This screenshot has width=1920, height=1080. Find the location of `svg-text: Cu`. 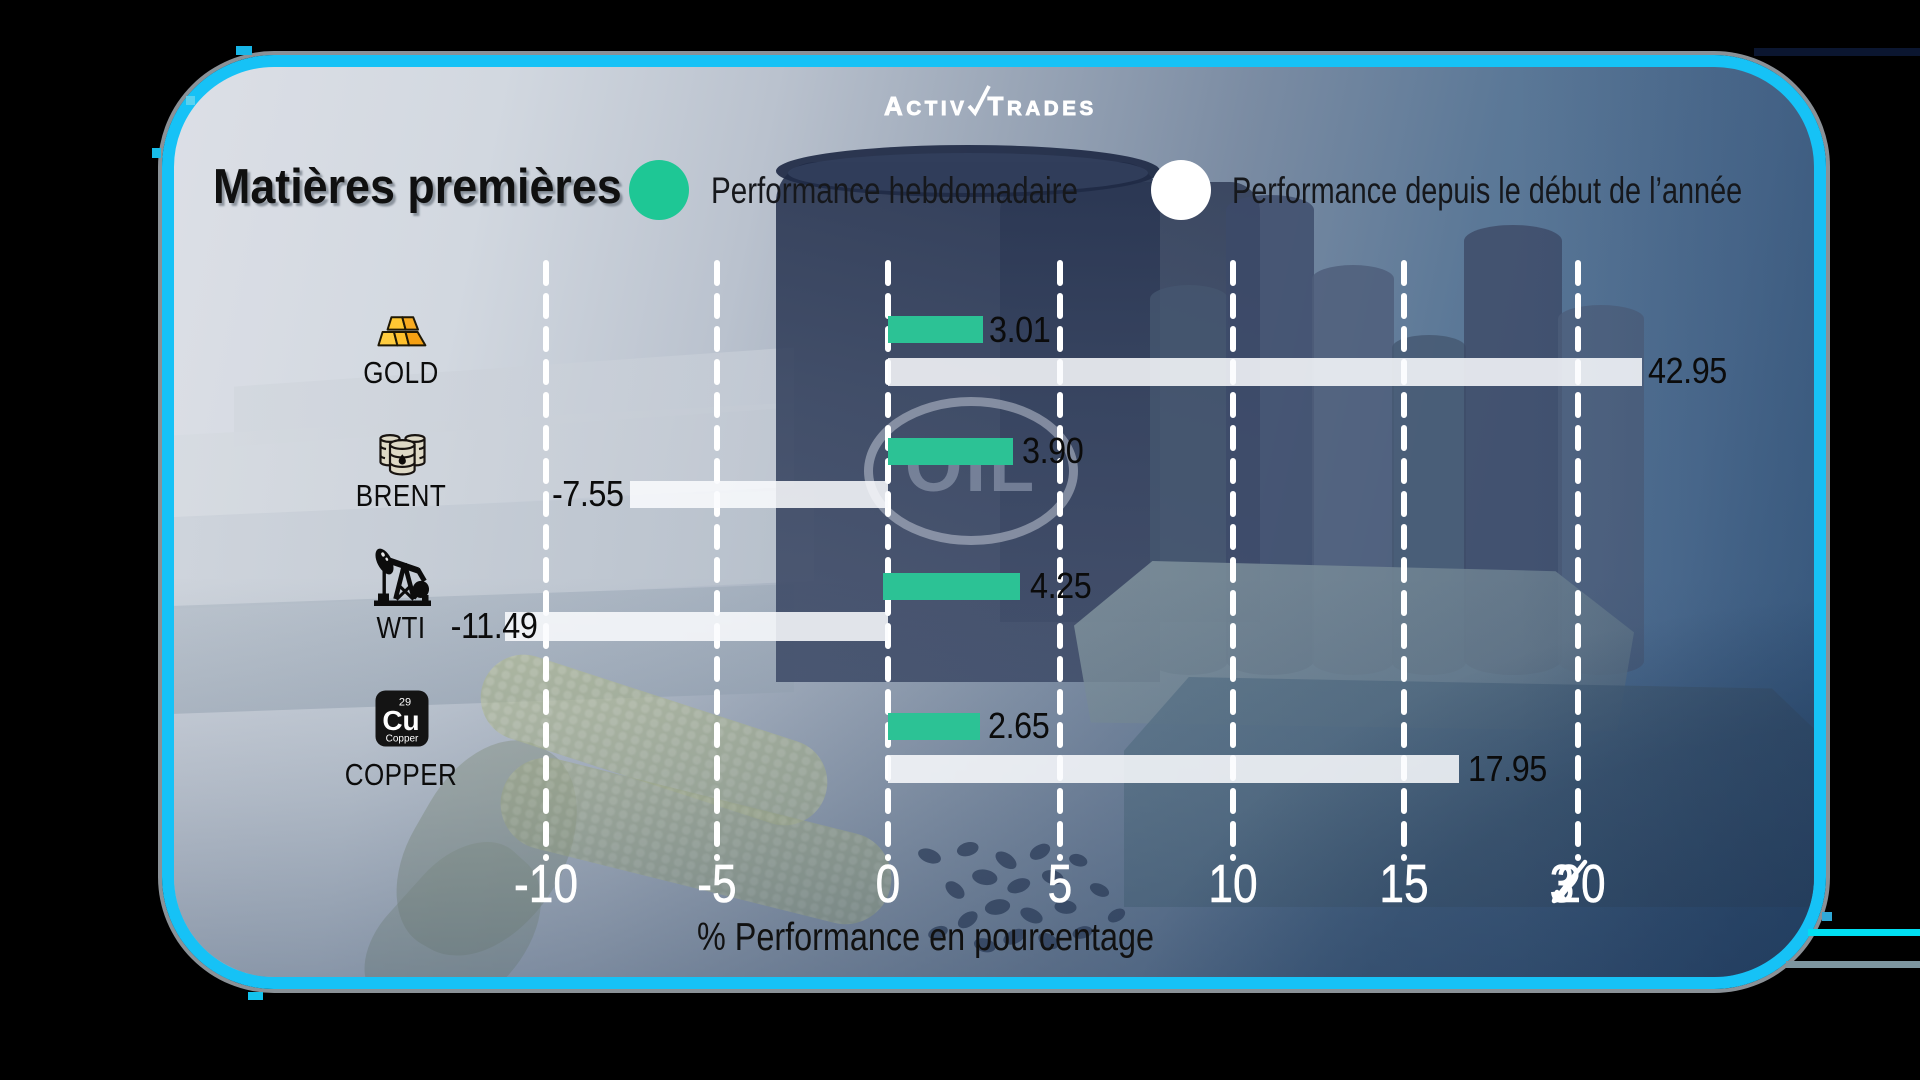

svg-text: Cu is located at coordinates (400, 720).